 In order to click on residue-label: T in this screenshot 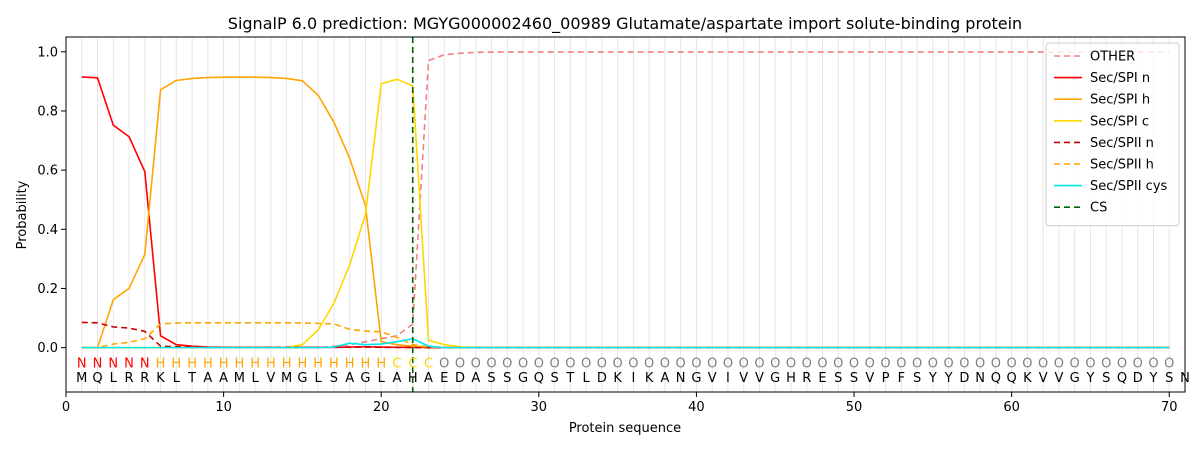, I will do `click(569, 378)`.